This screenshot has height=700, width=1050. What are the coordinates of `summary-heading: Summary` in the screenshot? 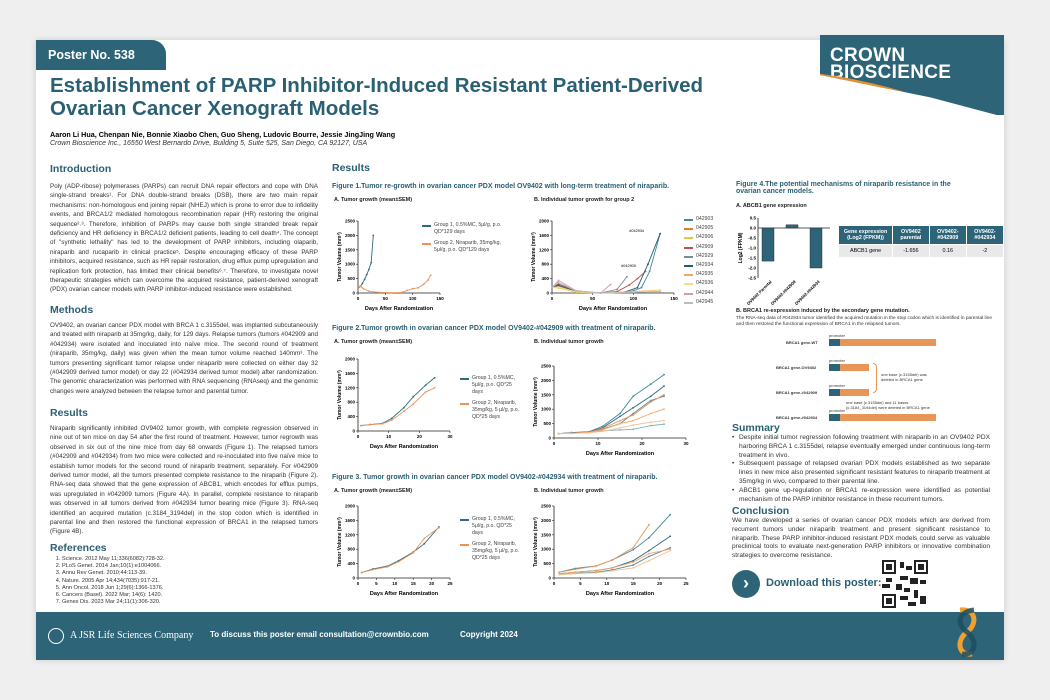 It's located at (756, 428).